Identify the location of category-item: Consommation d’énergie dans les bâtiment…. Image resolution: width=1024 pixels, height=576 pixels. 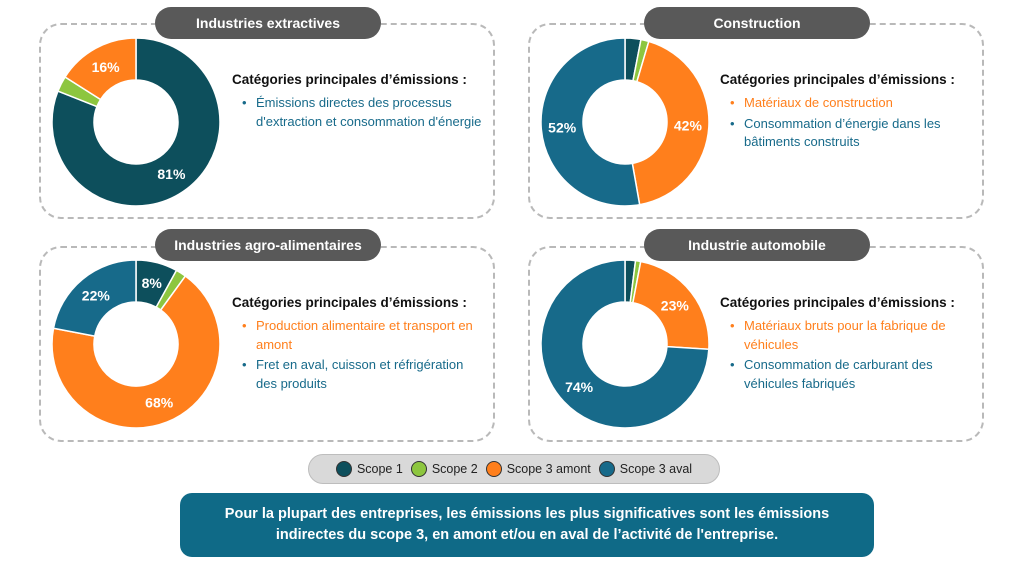
(850, 133).